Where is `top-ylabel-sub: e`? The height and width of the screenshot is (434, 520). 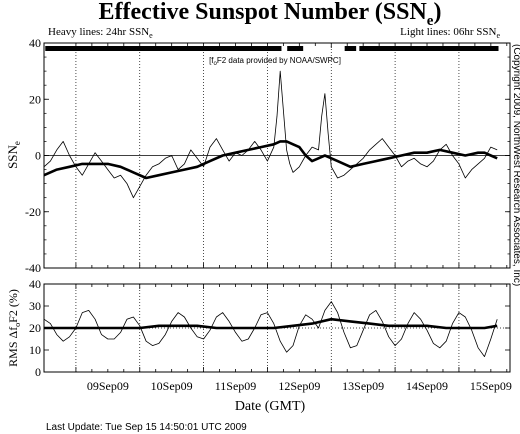
top-ylabel-sub: e is located at coordinates (17, 143).